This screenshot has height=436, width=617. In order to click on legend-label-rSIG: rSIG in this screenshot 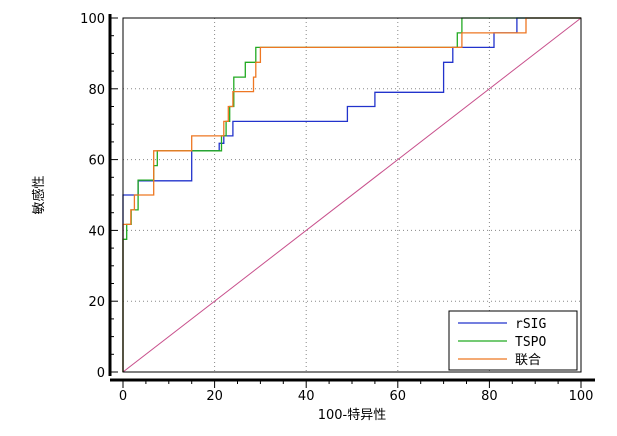, I will do `click(530, 324)`.